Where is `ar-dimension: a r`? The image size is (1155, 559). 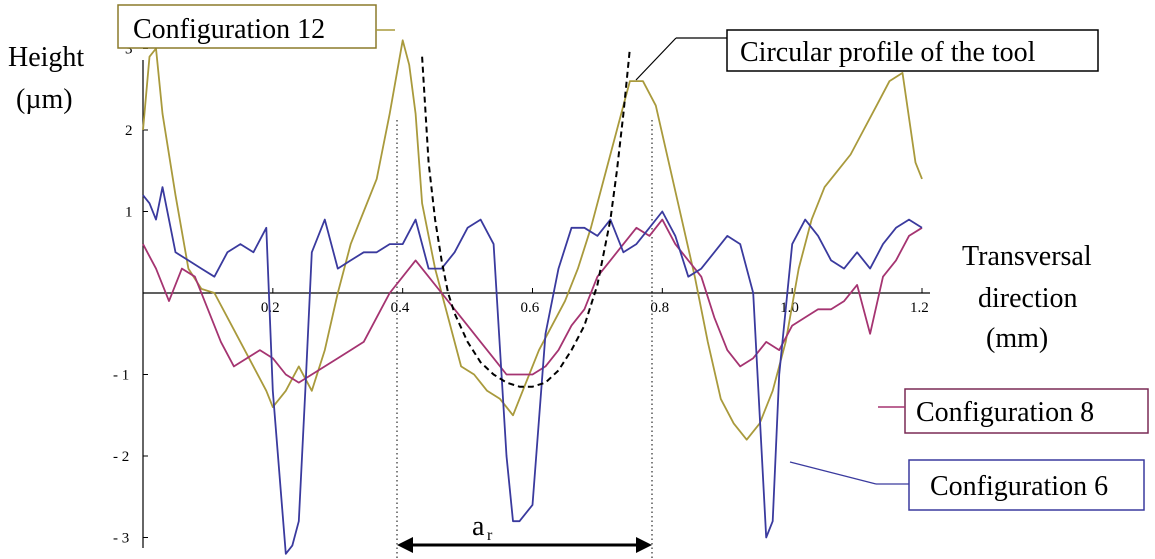
ar-dimension: a r is located at coordinates (524, 532).